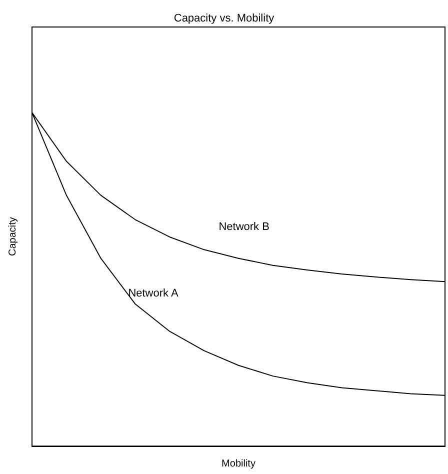 This screenshot has width=448, height=474. Describe the element at coordinates (224, 18) in the screenshot. I see `chart-title: Capacity vs. Mobility` at that location.